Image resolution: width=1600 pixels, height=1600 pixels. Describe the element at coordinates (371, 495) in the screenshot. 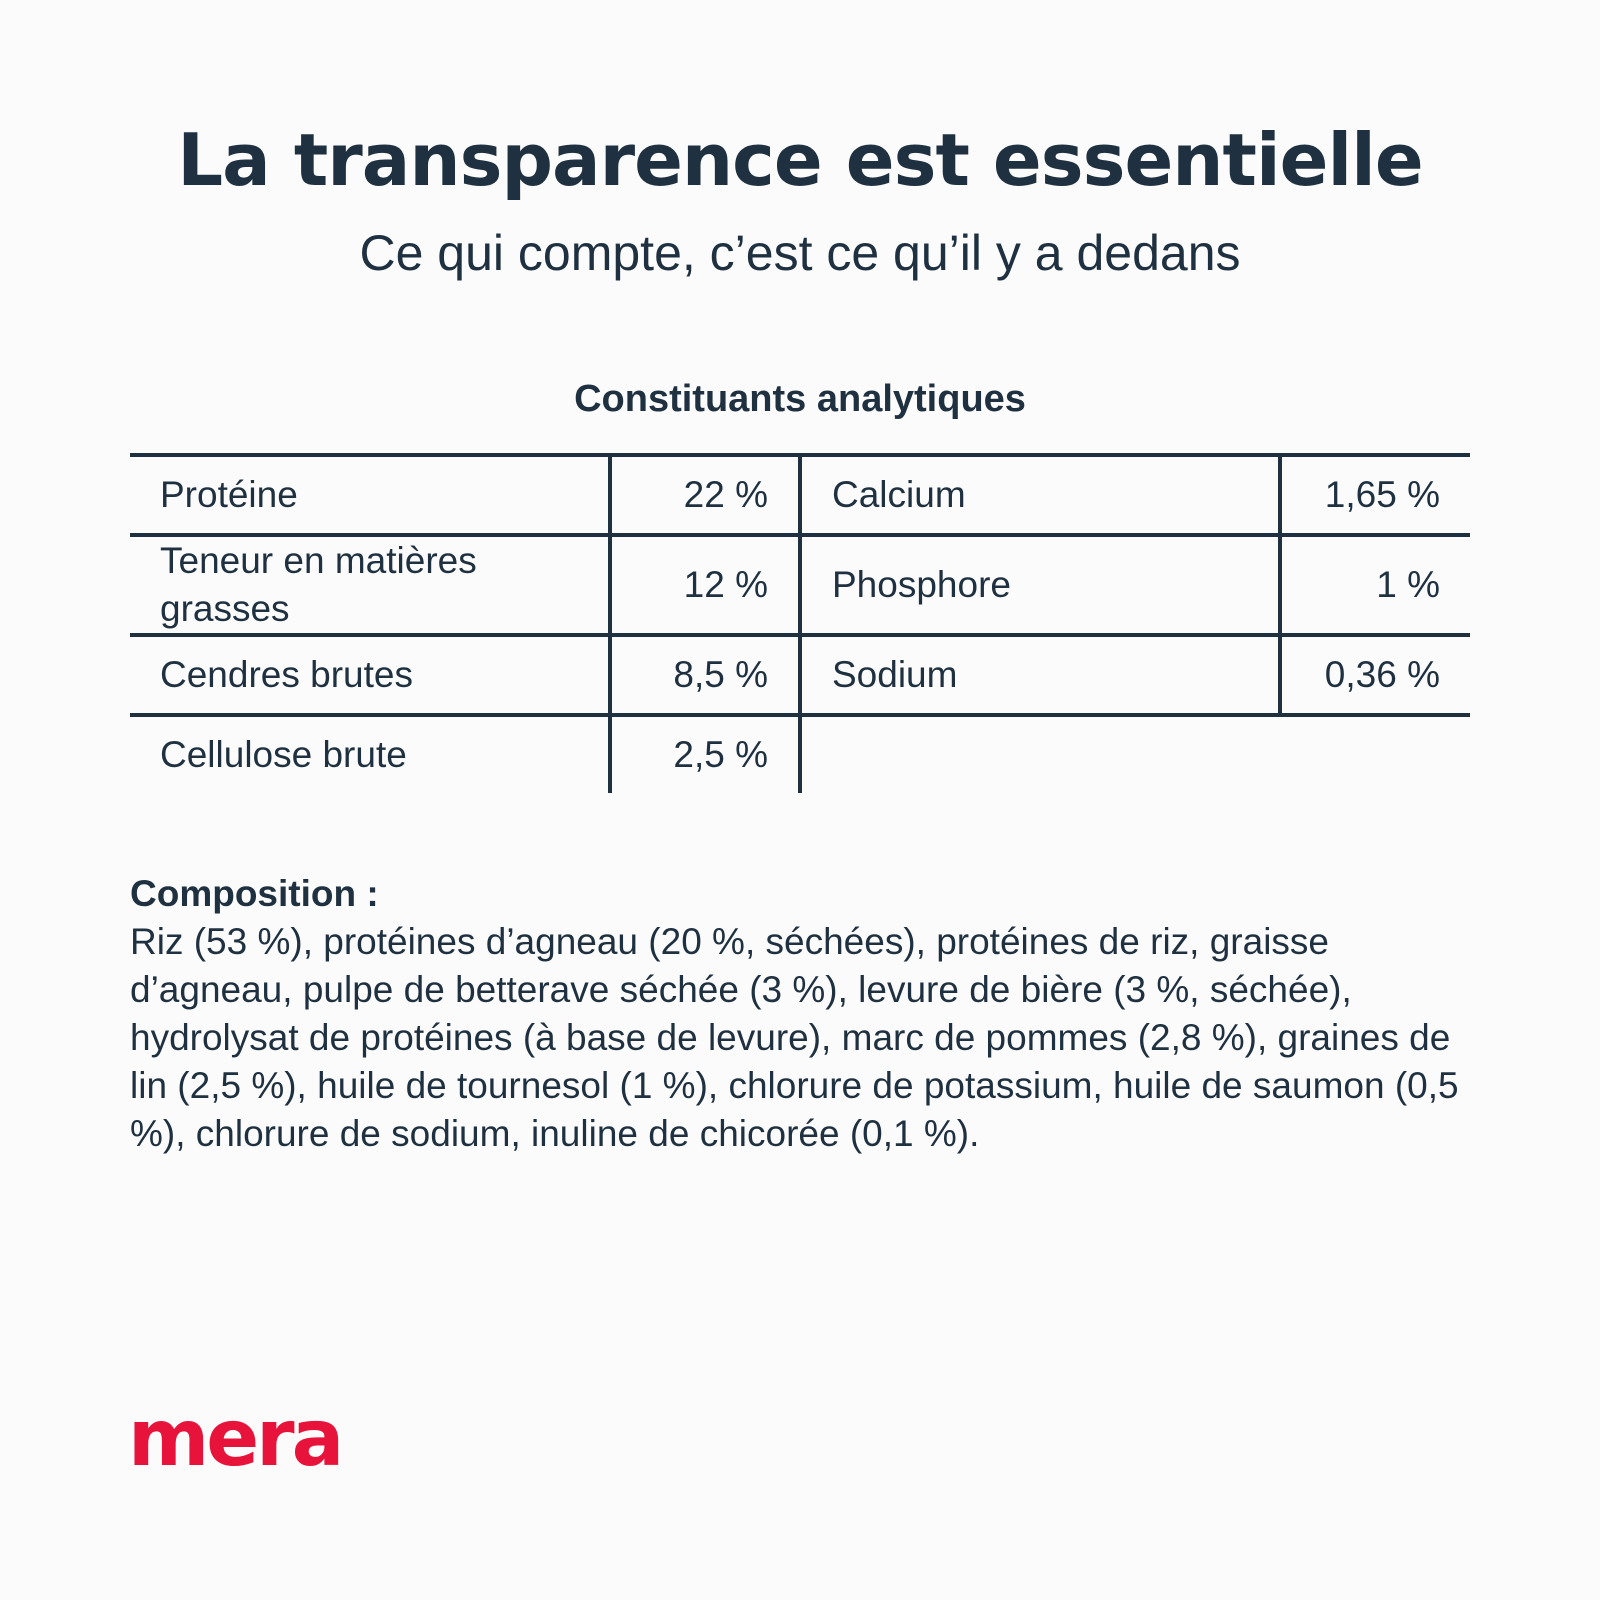

I see `constituent-name: Protéine` at that location.